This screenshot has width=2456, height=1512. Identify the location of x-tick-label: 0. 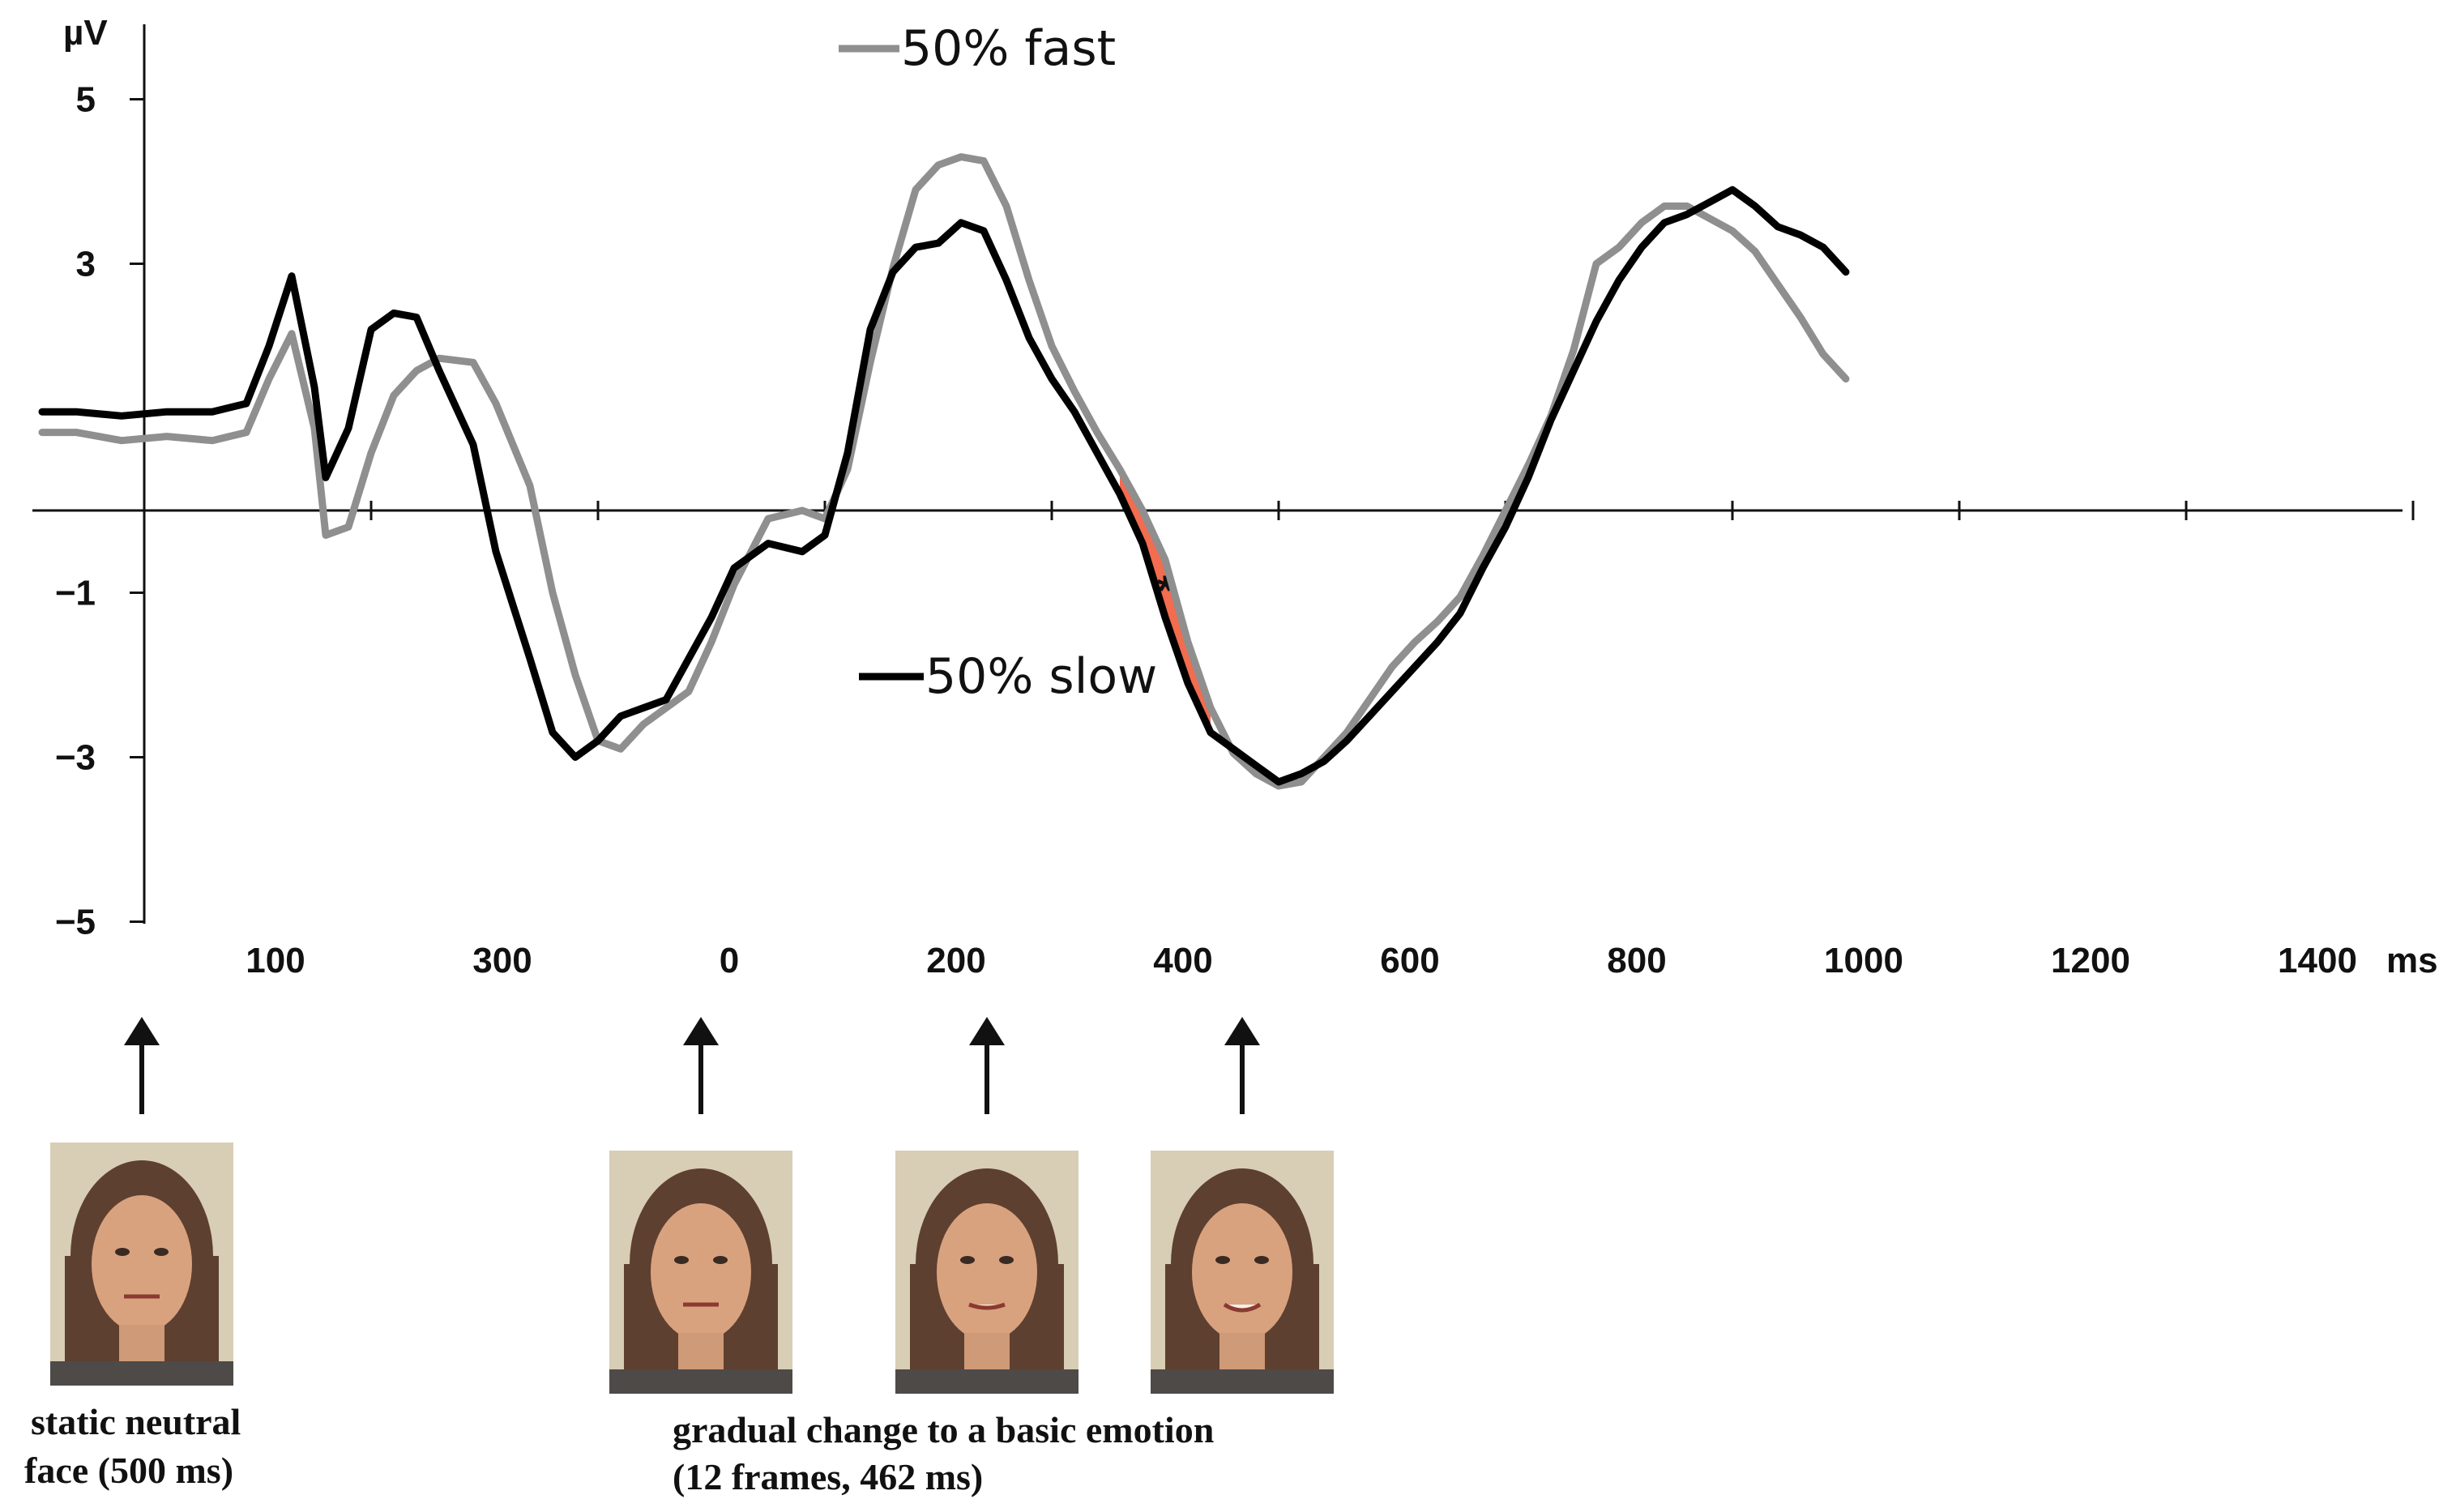
(729, 960).